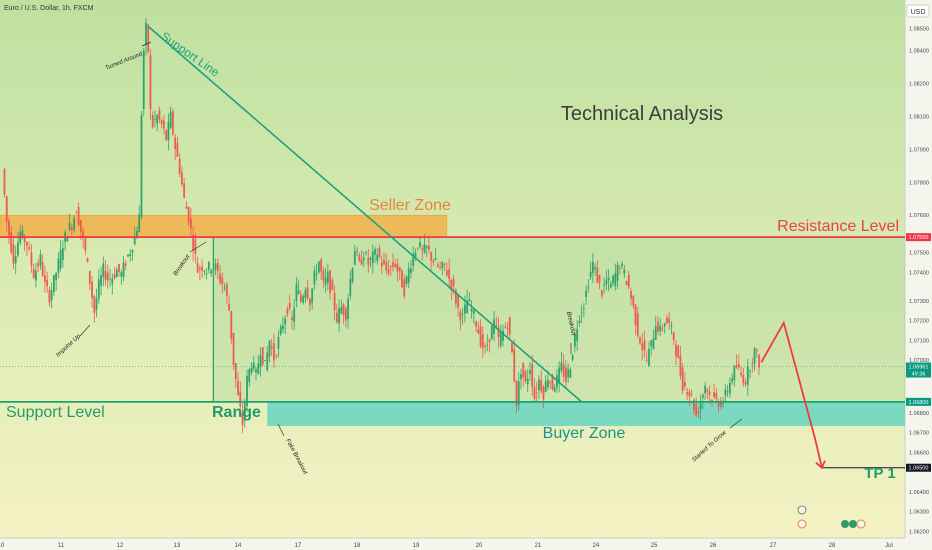 The height and width of the screenshot is (550, 932). Describe the element at coordinates (236, 412) in the screenshot. I see `range-label: Range` at that location.